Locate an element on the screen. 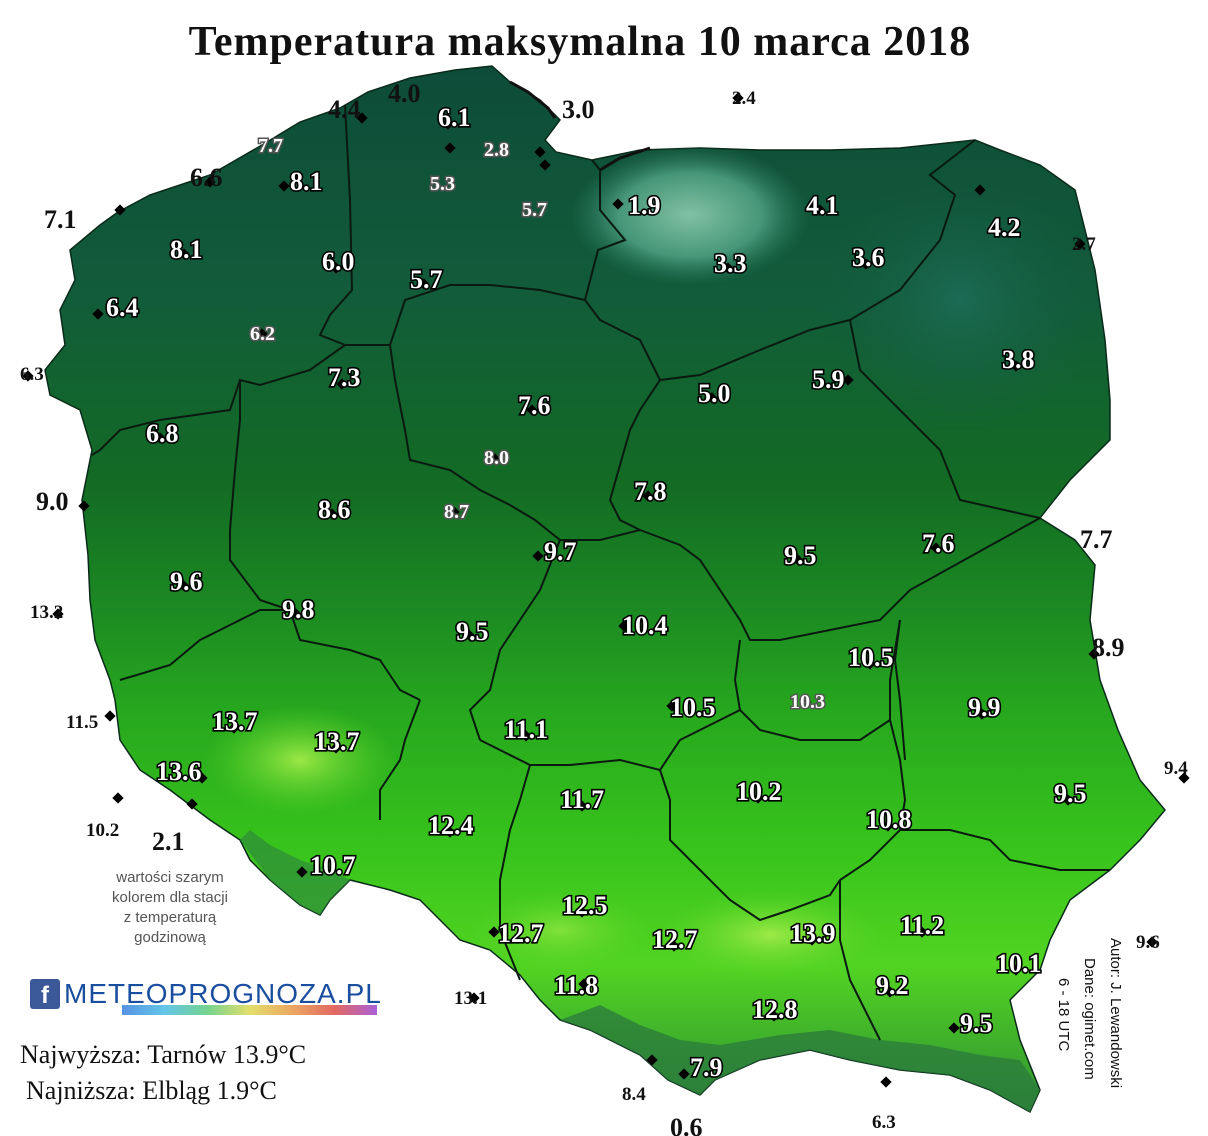 Image resolution: width=1208 pixels, height=1136 pixels. meteoprognoza-logo: f METEOPROGNOZA.PL is located at coordinates (206, 994).